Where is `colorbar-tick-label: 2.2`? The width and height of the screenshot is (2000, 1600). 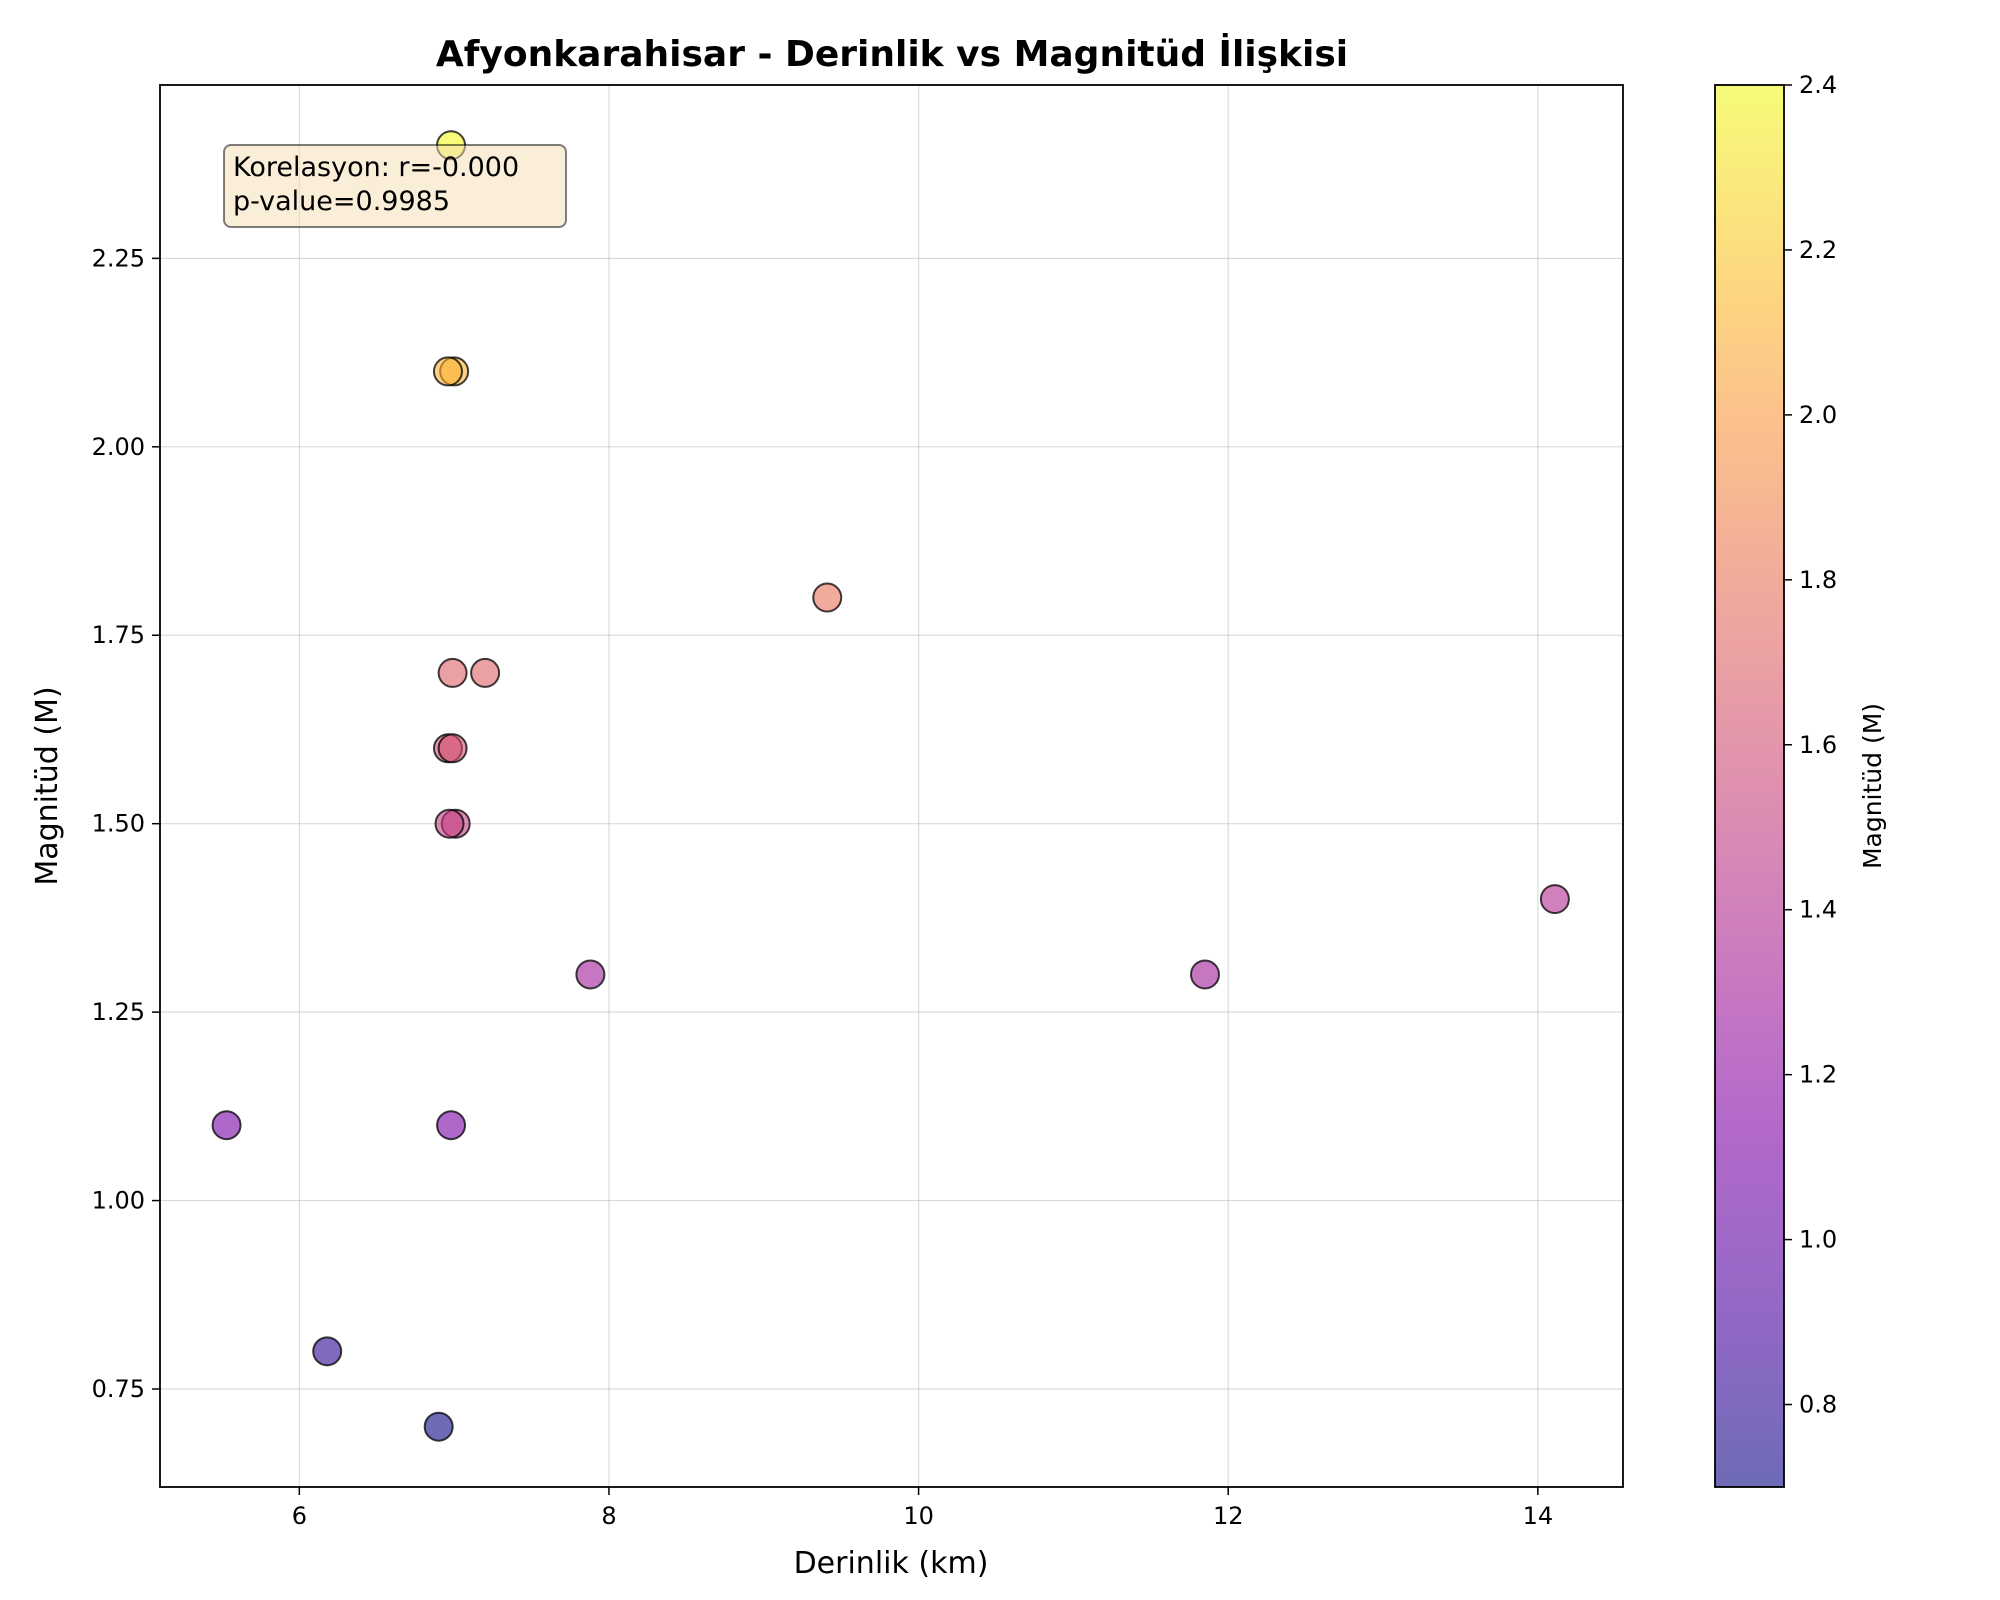
colorbar-tick-label: 2.2 is located at coordinates (1818, 250).